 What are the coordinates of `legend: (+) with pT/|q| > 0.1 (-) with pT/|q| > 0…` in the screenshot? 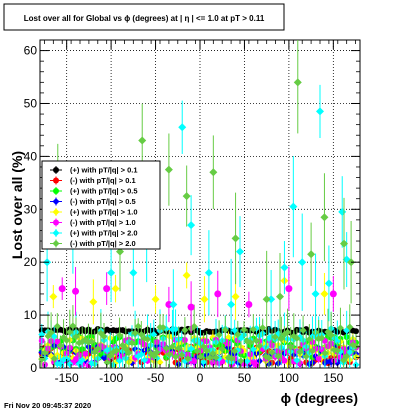 It's located at (94, 207).